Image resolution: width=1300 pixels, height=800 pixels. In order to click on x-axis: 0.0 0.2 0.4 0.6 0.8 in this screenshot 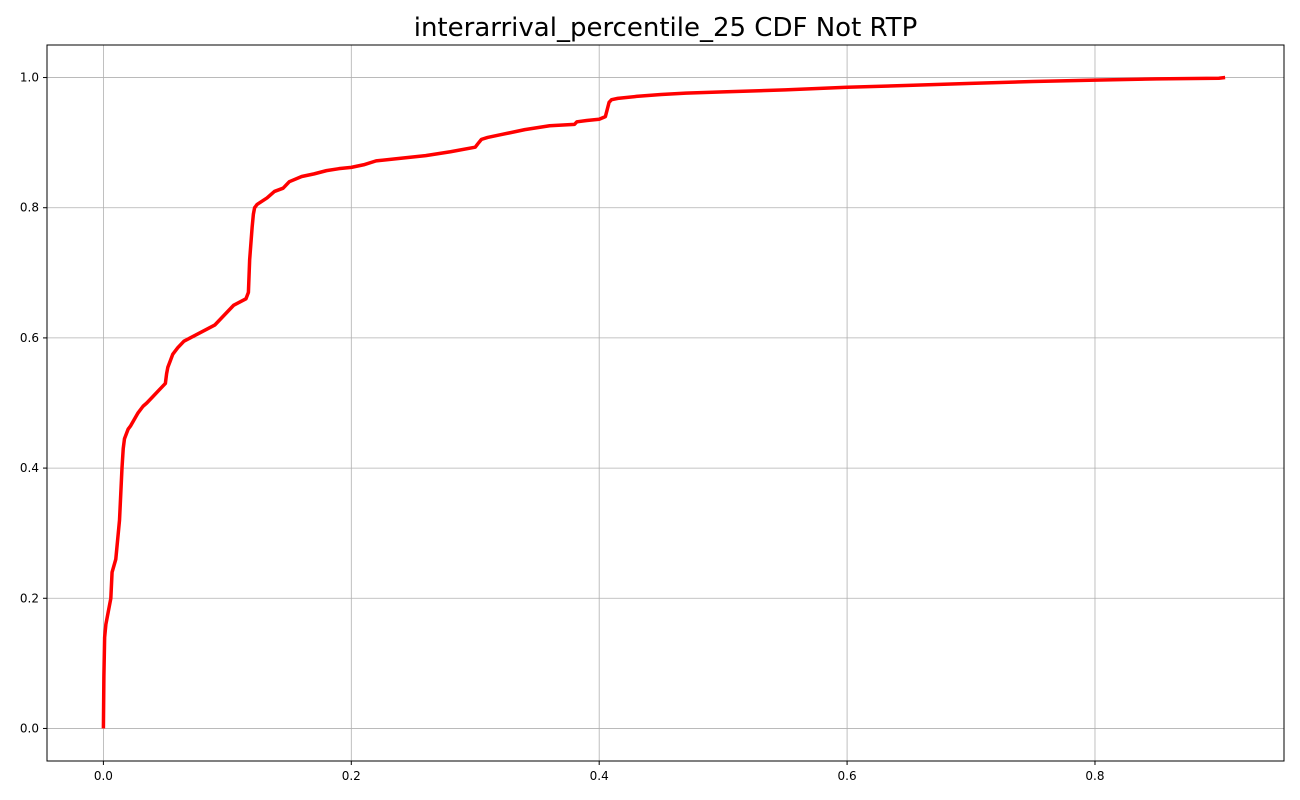, I will do `click(599, 772)`.